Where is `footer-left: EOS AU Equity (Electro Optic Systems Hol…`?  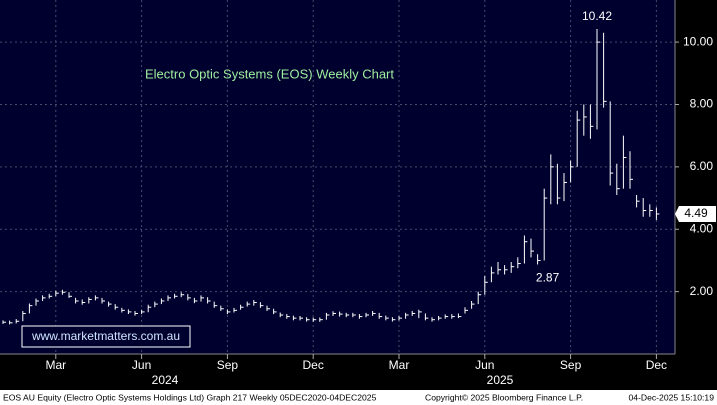
footer-left: EOS AU Equity (Electro Optic Systems Hol… is located at coordinates (190, 397).